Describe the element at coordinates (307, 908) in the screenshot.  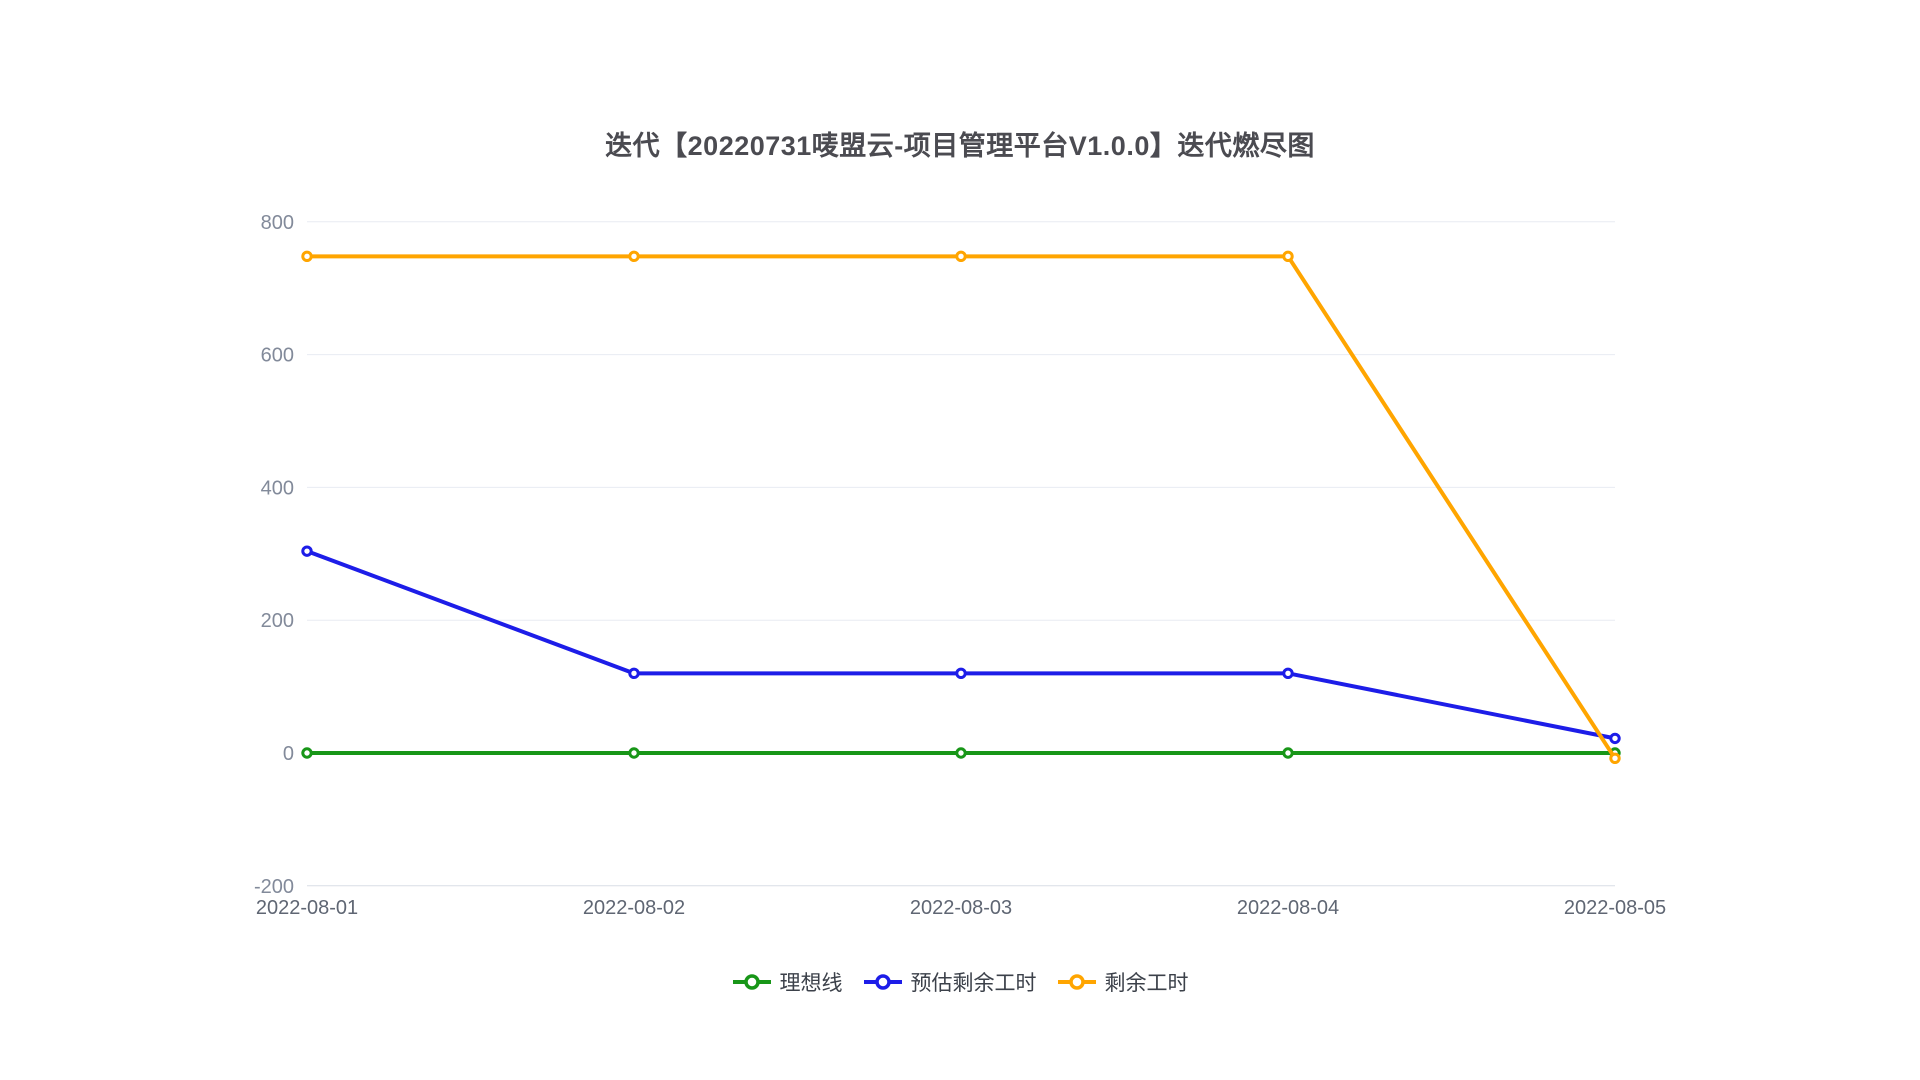
I see `x-axis-tick-label: 2022-08-01` at that location.